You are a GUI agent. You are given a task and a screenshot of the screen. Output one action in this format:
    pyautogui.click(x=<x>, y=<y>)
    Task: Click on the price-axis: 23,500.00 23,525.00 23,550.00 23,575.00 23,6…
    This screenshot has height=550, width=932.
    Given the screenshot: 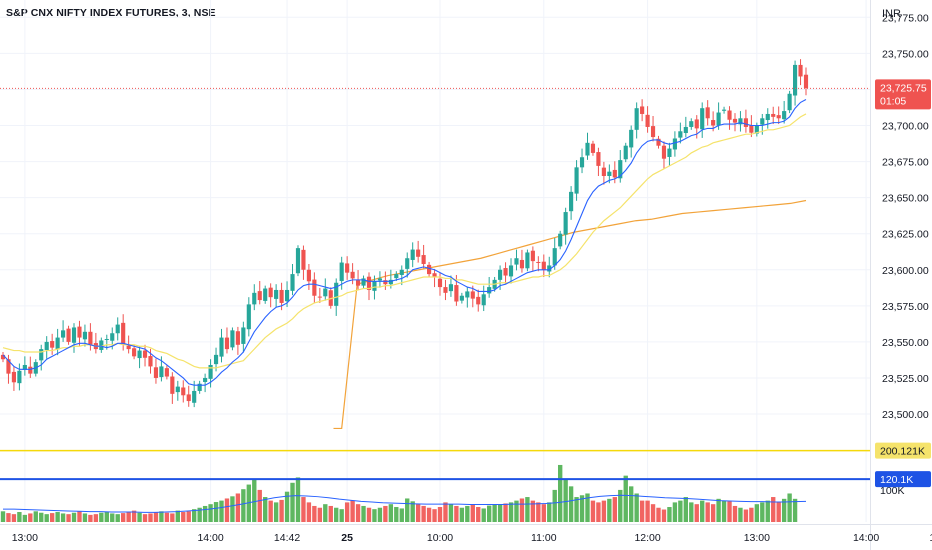 What is the action you would take?
    pyautogui.click(x=903, y=254)
    